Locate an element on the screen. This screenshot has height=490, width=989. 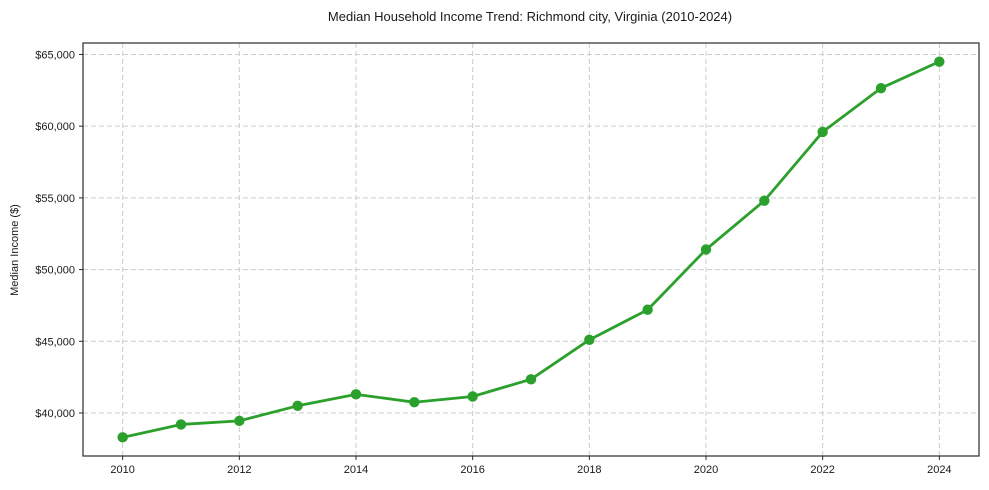
y-tick-label: $55,000 is located at coordinates (55, 199).